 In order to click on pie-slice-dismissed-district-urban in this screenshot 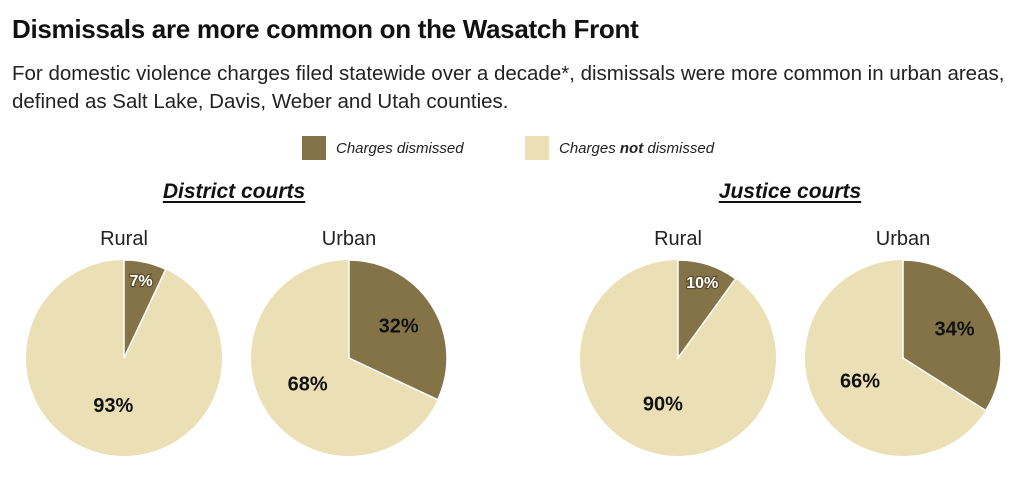, I will do `click(398, 330)`.